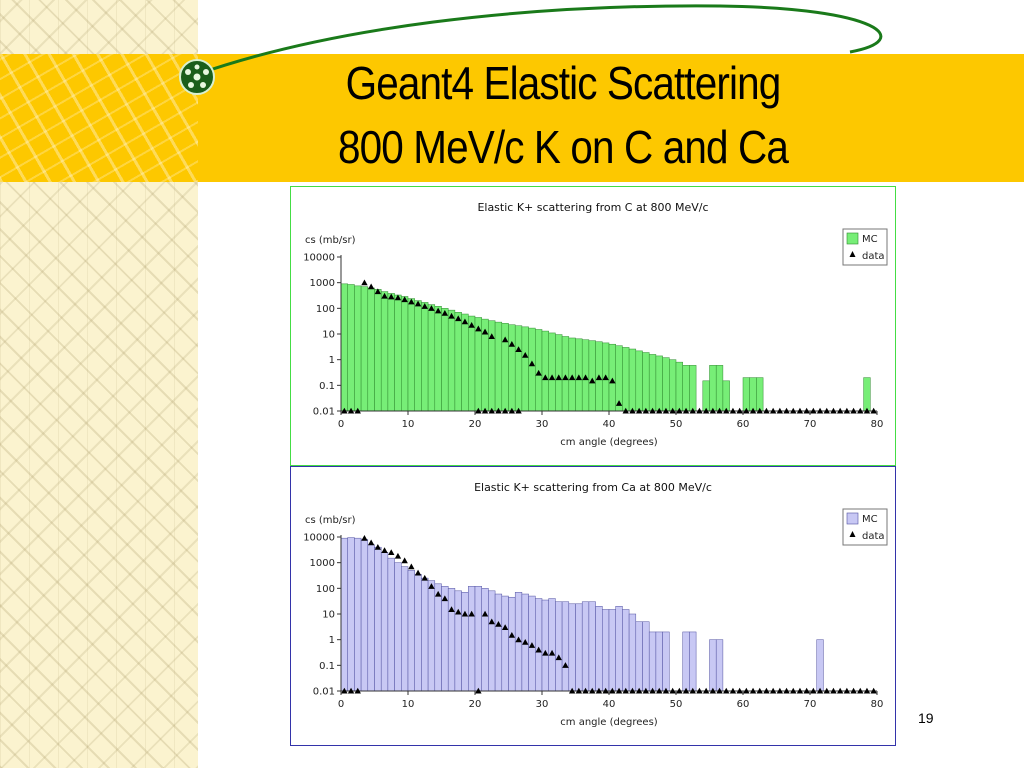 Image resolution: width=1024 pixels, height=768 pixels. What do you see at coordinates (810, 704) in the screenshot?
I see `x-tick-label: 70` at bounding box center [810, 704].